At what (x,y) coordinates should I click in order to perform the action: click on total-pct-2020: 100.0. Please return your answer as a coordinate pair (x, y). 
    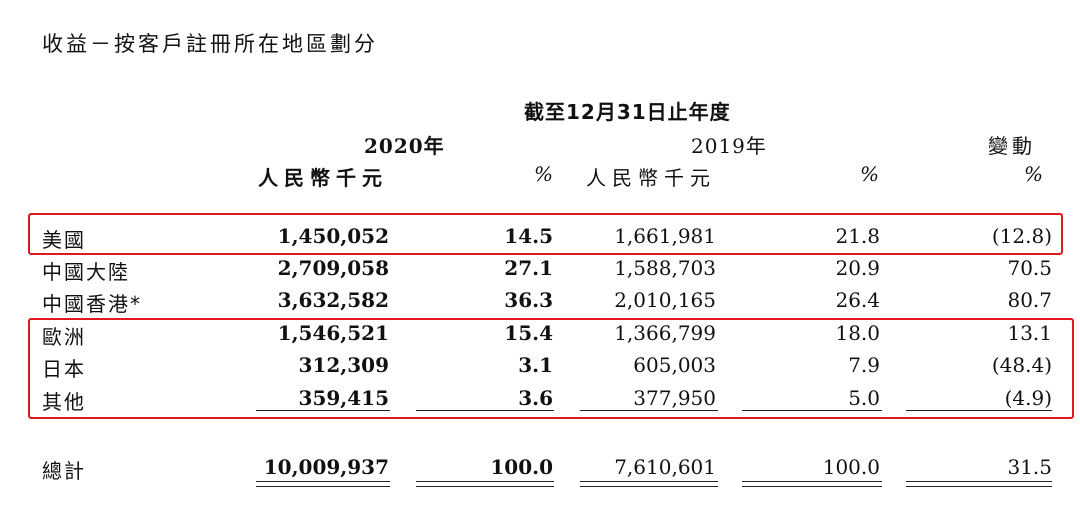
    Looking at the image, I should click on (521, 467).